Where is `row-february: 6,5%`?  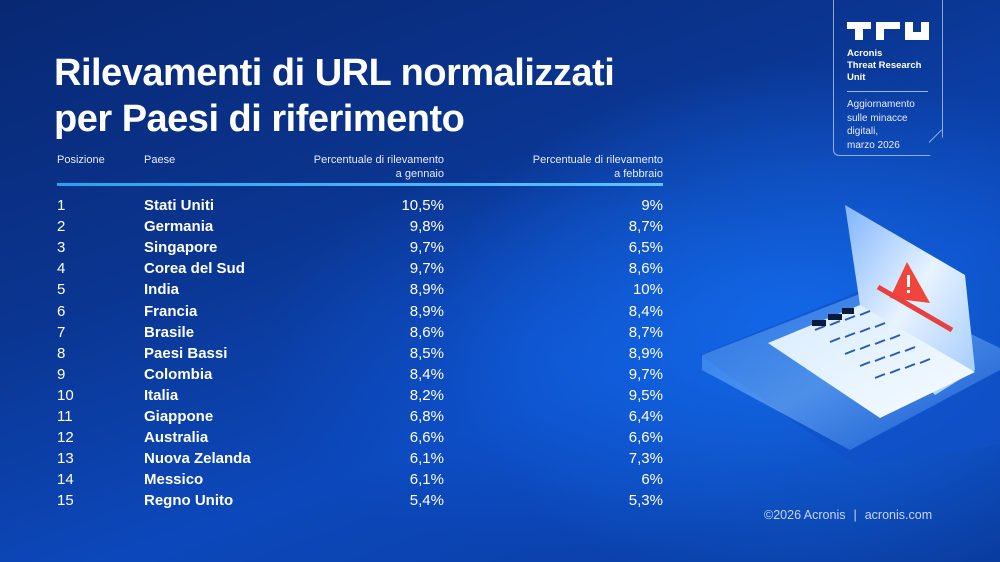
row-february: 6,5% is located at coordinates (645, 248).